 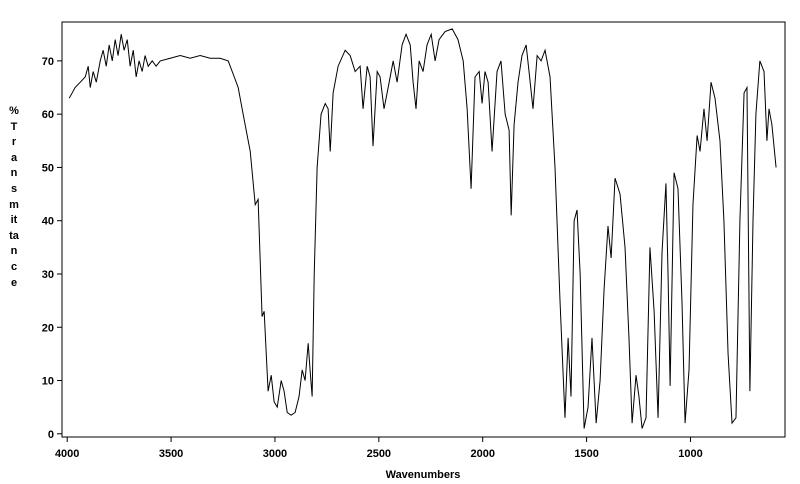 What do you see at coordinates (482, 454) in the screenshot?
I see `x-tick-label: 2000` at bounding box center [482, 454].